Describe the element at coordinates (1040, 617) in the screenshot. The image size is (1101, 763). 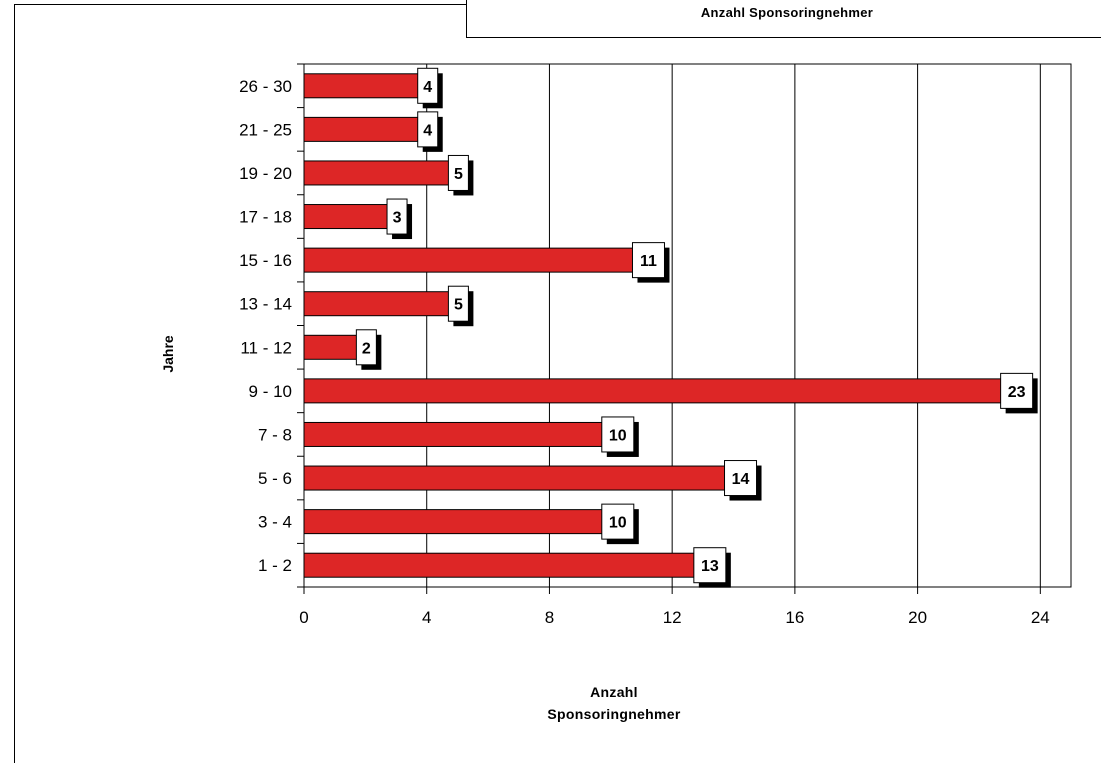
I see `x-tick-label: 24` at that location.